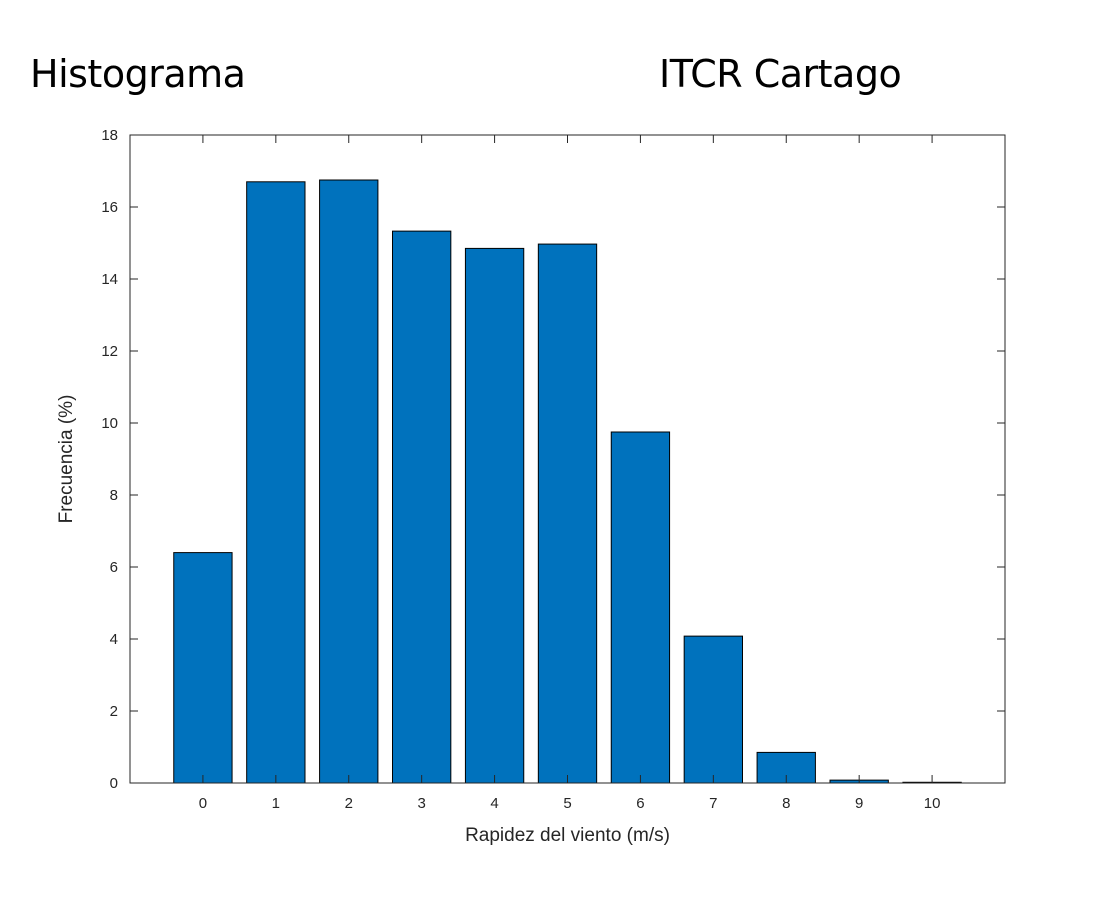 The image size is (1096, 897). Describe the element at coordinates (109, 207) in the screenshot. I see `y-tick-label: 16` at that location.